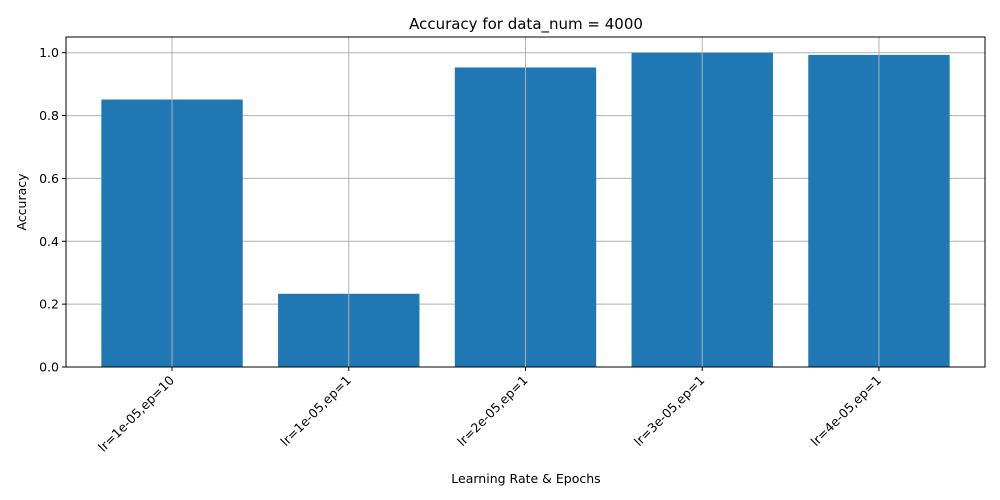 Image resolution: width=1000 pixels, height=500 pixels. Describe the element at coordinates (21, 202) in the screenshot. I see `y-axis-label: Accuracy` at that location.